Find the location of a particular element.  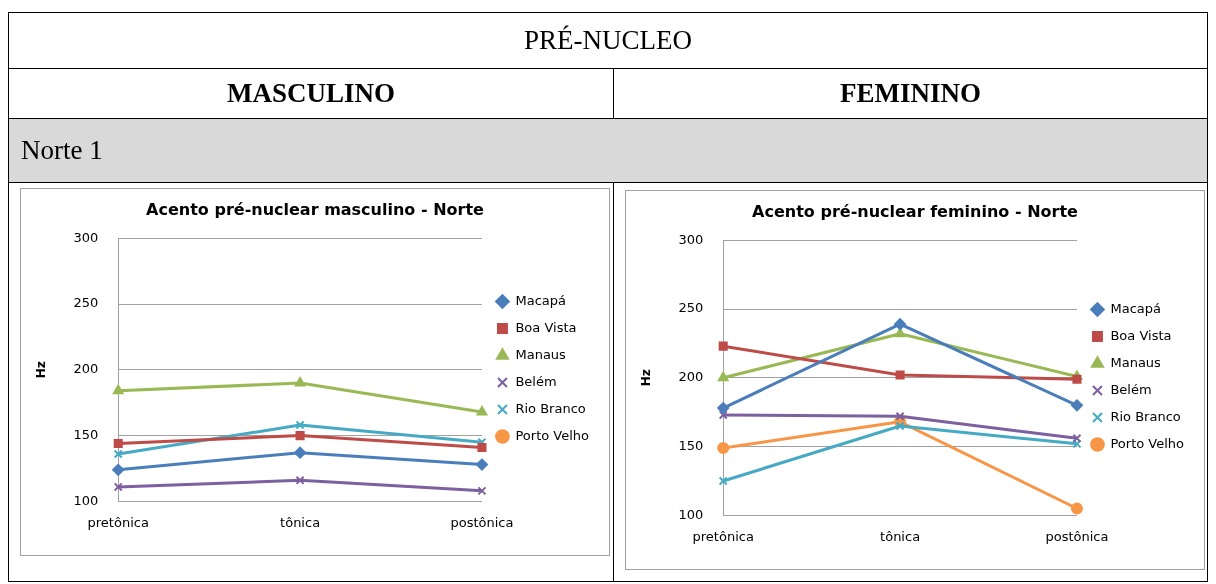

text: Norte 1 is located at coordinates (608, 150).